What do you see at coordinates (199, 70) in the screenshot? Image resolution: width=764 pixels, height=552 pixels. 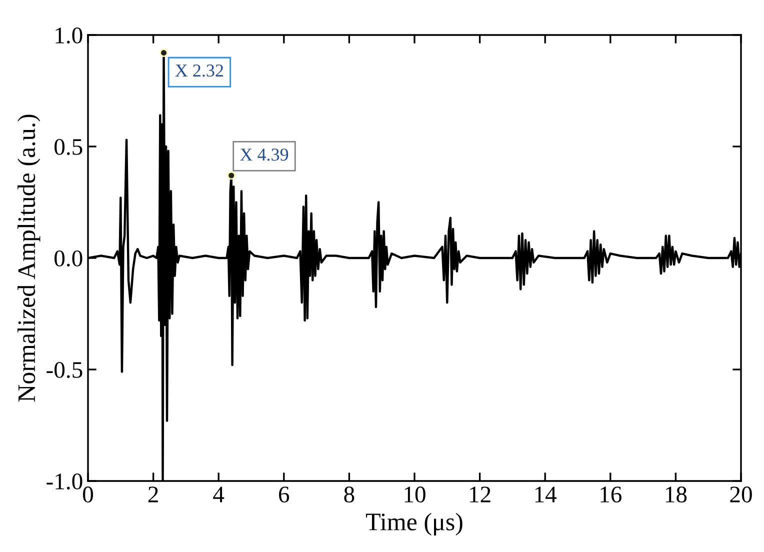 I see `annotation: X 2.32` at bounding box center [199, 70].